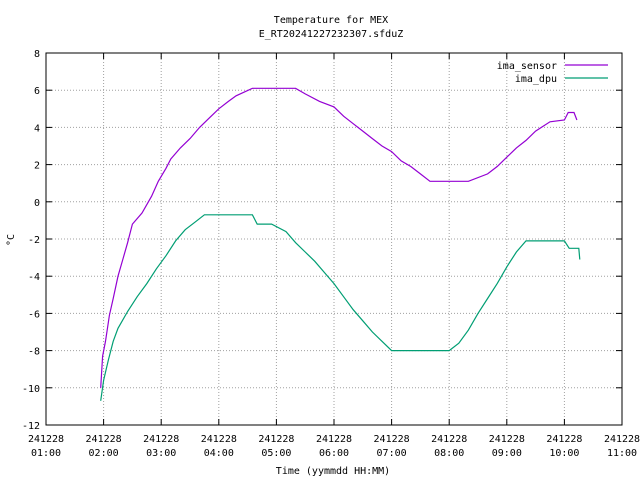  I want to click on legend-label-ima_dpu: ima_dpu, so click(536, 79).